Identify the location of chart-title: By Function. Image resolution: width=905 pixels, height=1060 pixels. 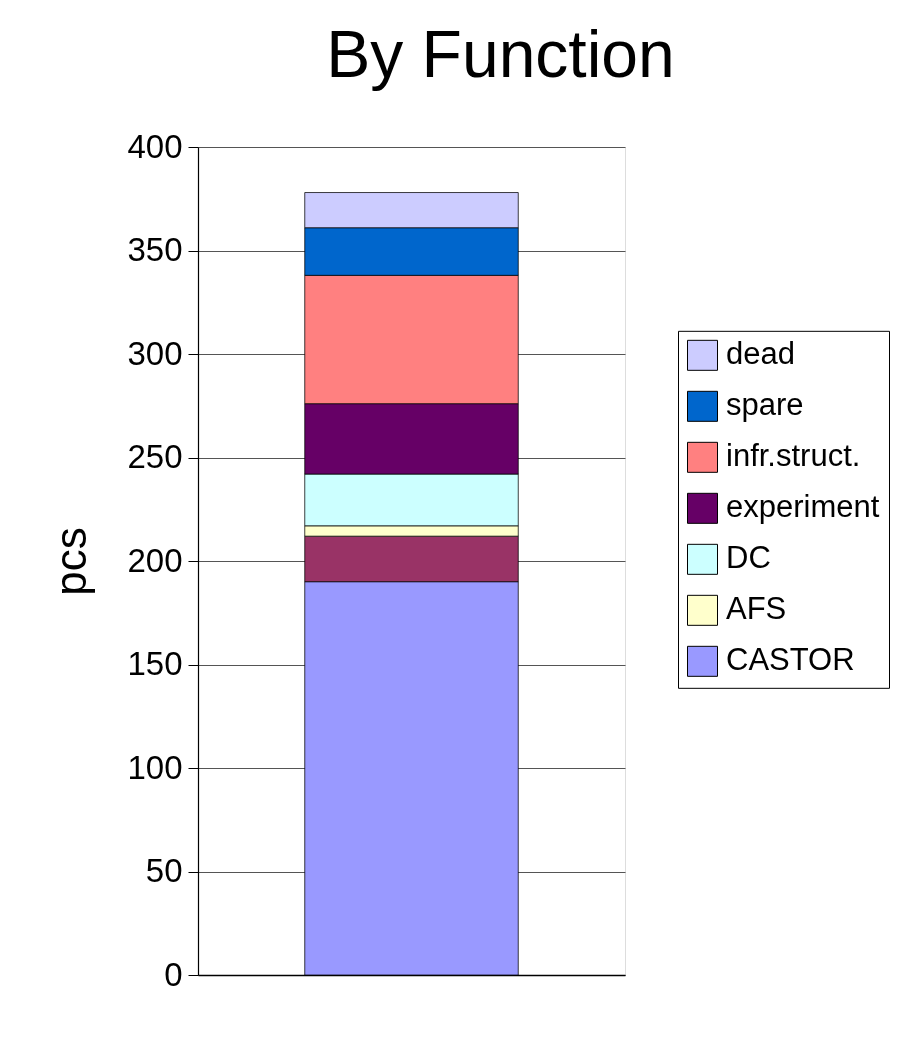
(500, 54).